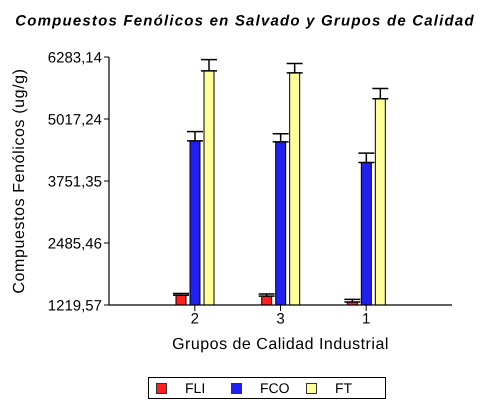 The height and width of the screenshot is (413, 490). What do you see at coordinates (195, 319) in the screenshot?
I see `x-tick-label: 2` at bounding box center [195, 319].